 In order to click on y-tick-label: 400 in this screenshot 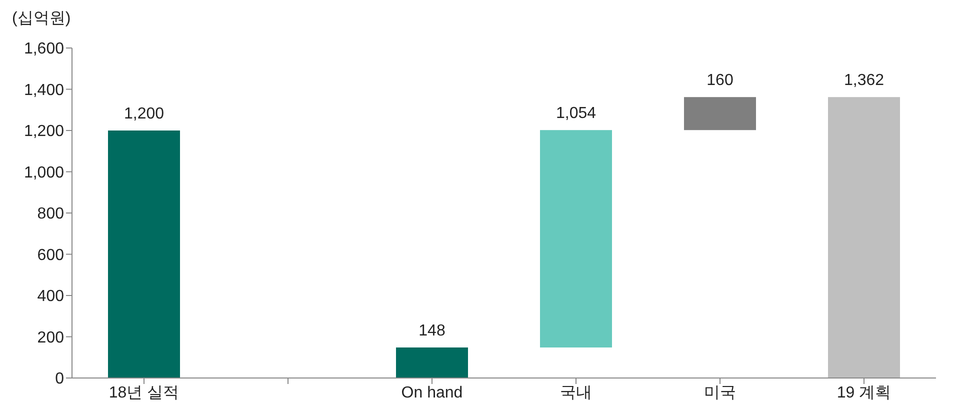, I will do `click(50, 297)`.